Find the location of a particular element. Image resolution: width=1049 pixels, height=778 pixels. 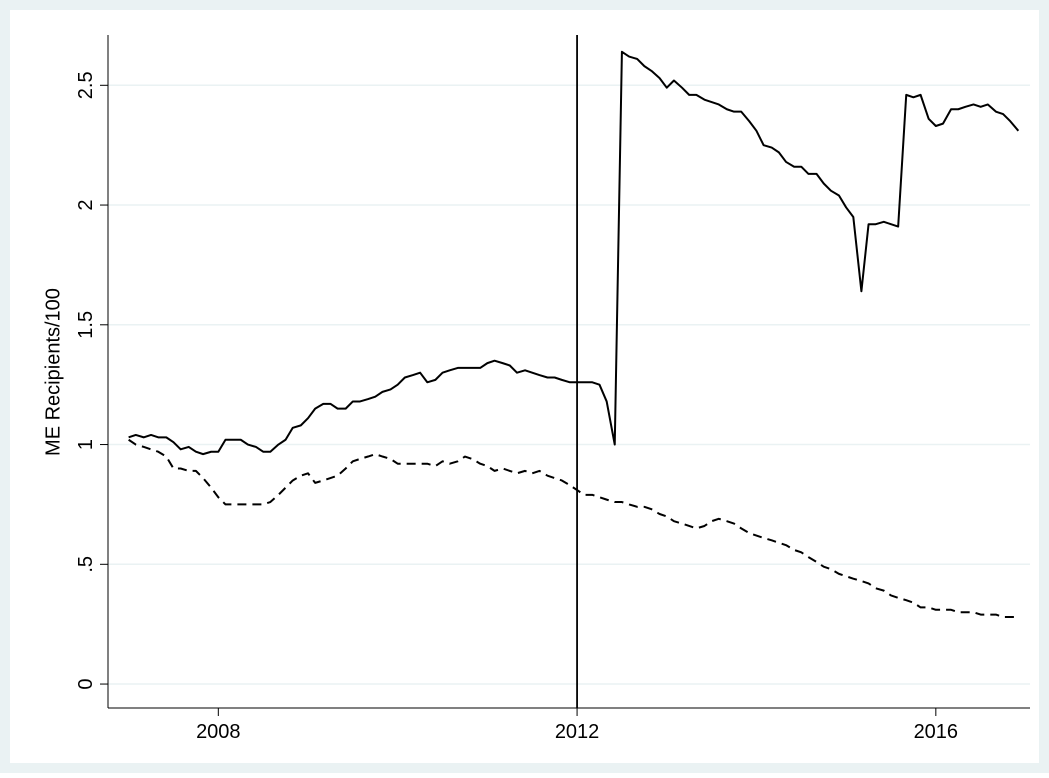

x-tick-label: 2016 is located at coordinates (936, 732).